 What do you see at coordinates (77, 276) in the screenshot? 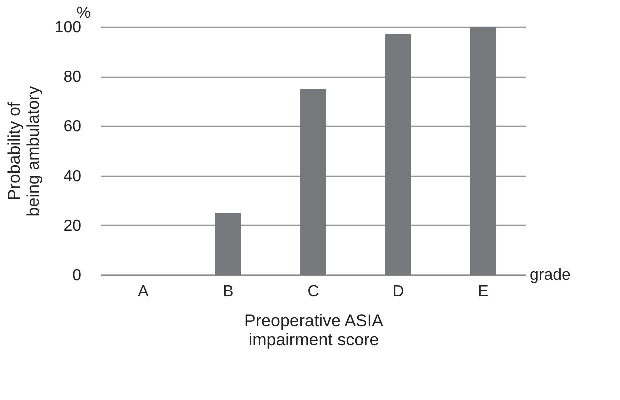
I see `y-tick-label: 0` at bounding box center [77, 276].